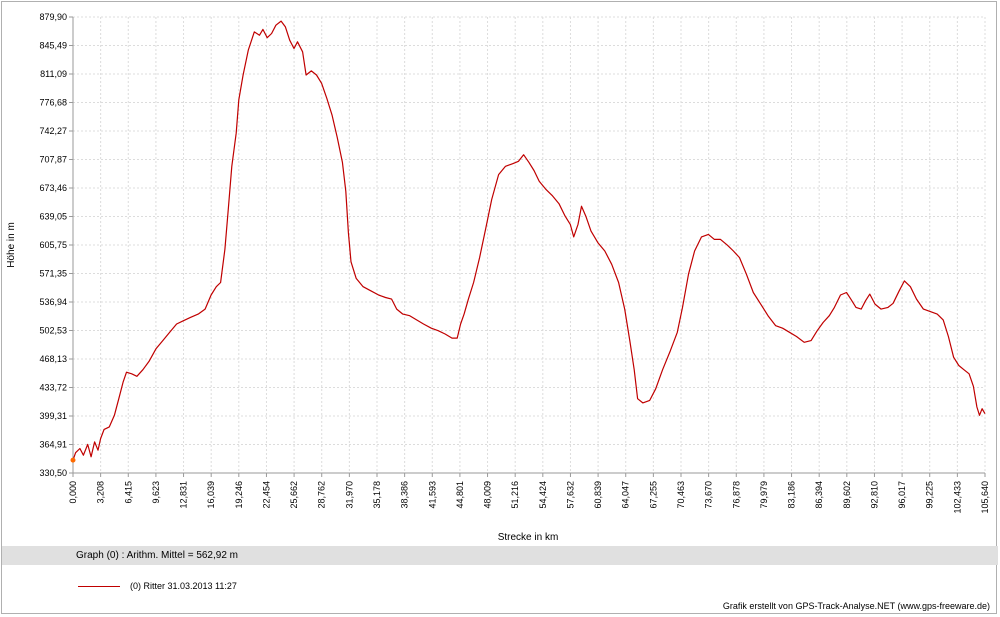  I want to click on legend-swatch, so click(99, 587).